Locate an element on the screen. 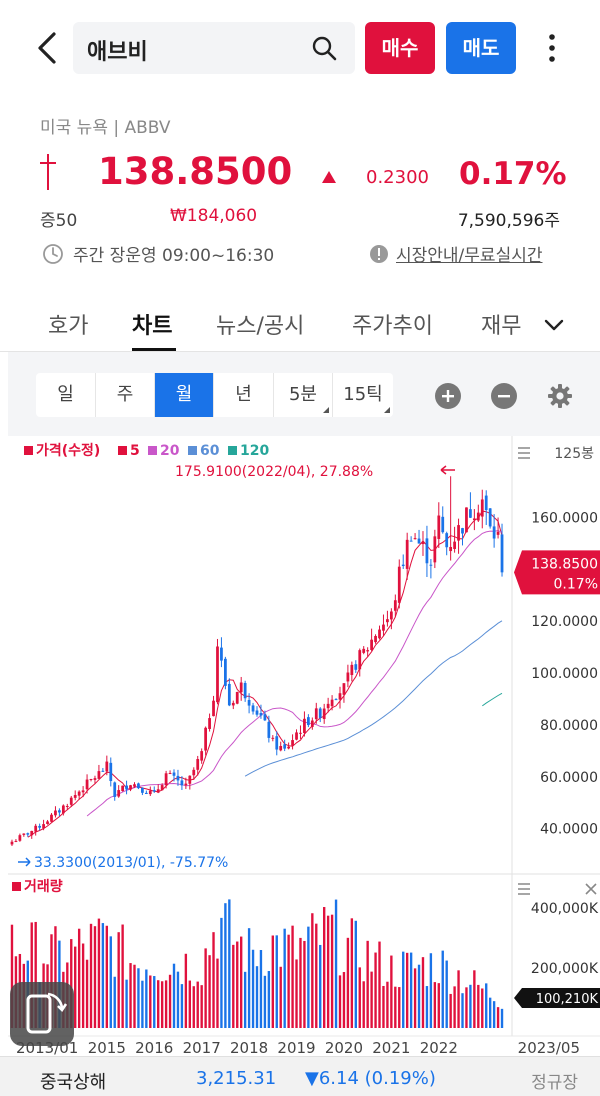  legend-price: 가격(수정) is located at coordinates (68, 450).